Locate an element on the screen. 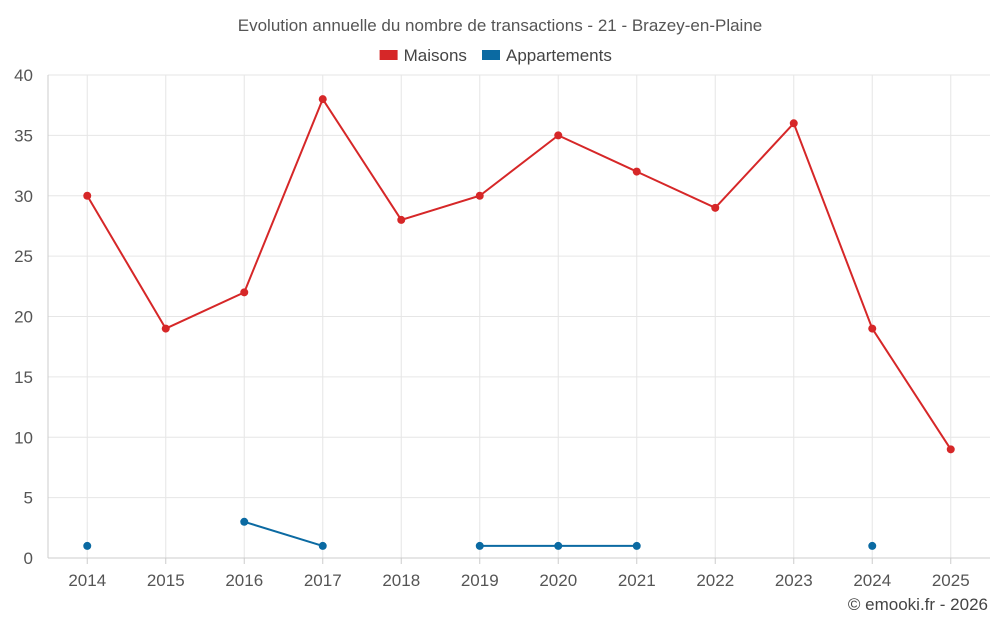  y-tick-label: 40 is located at coordinates (23, 75).